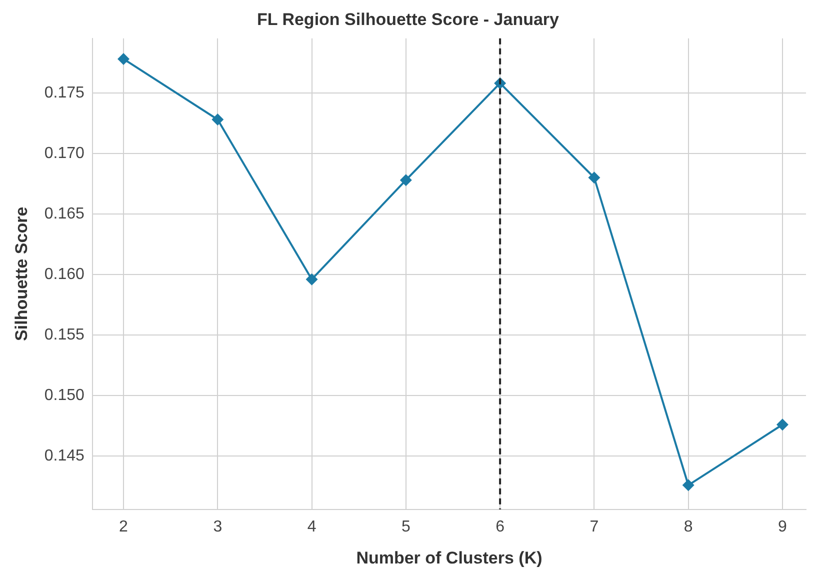 Image resolution: width=820 pixels, height=581 pixels. Describe the element at coordinates (405, 527) in the screenshot. I see `x-tick-label: 5` at that location.